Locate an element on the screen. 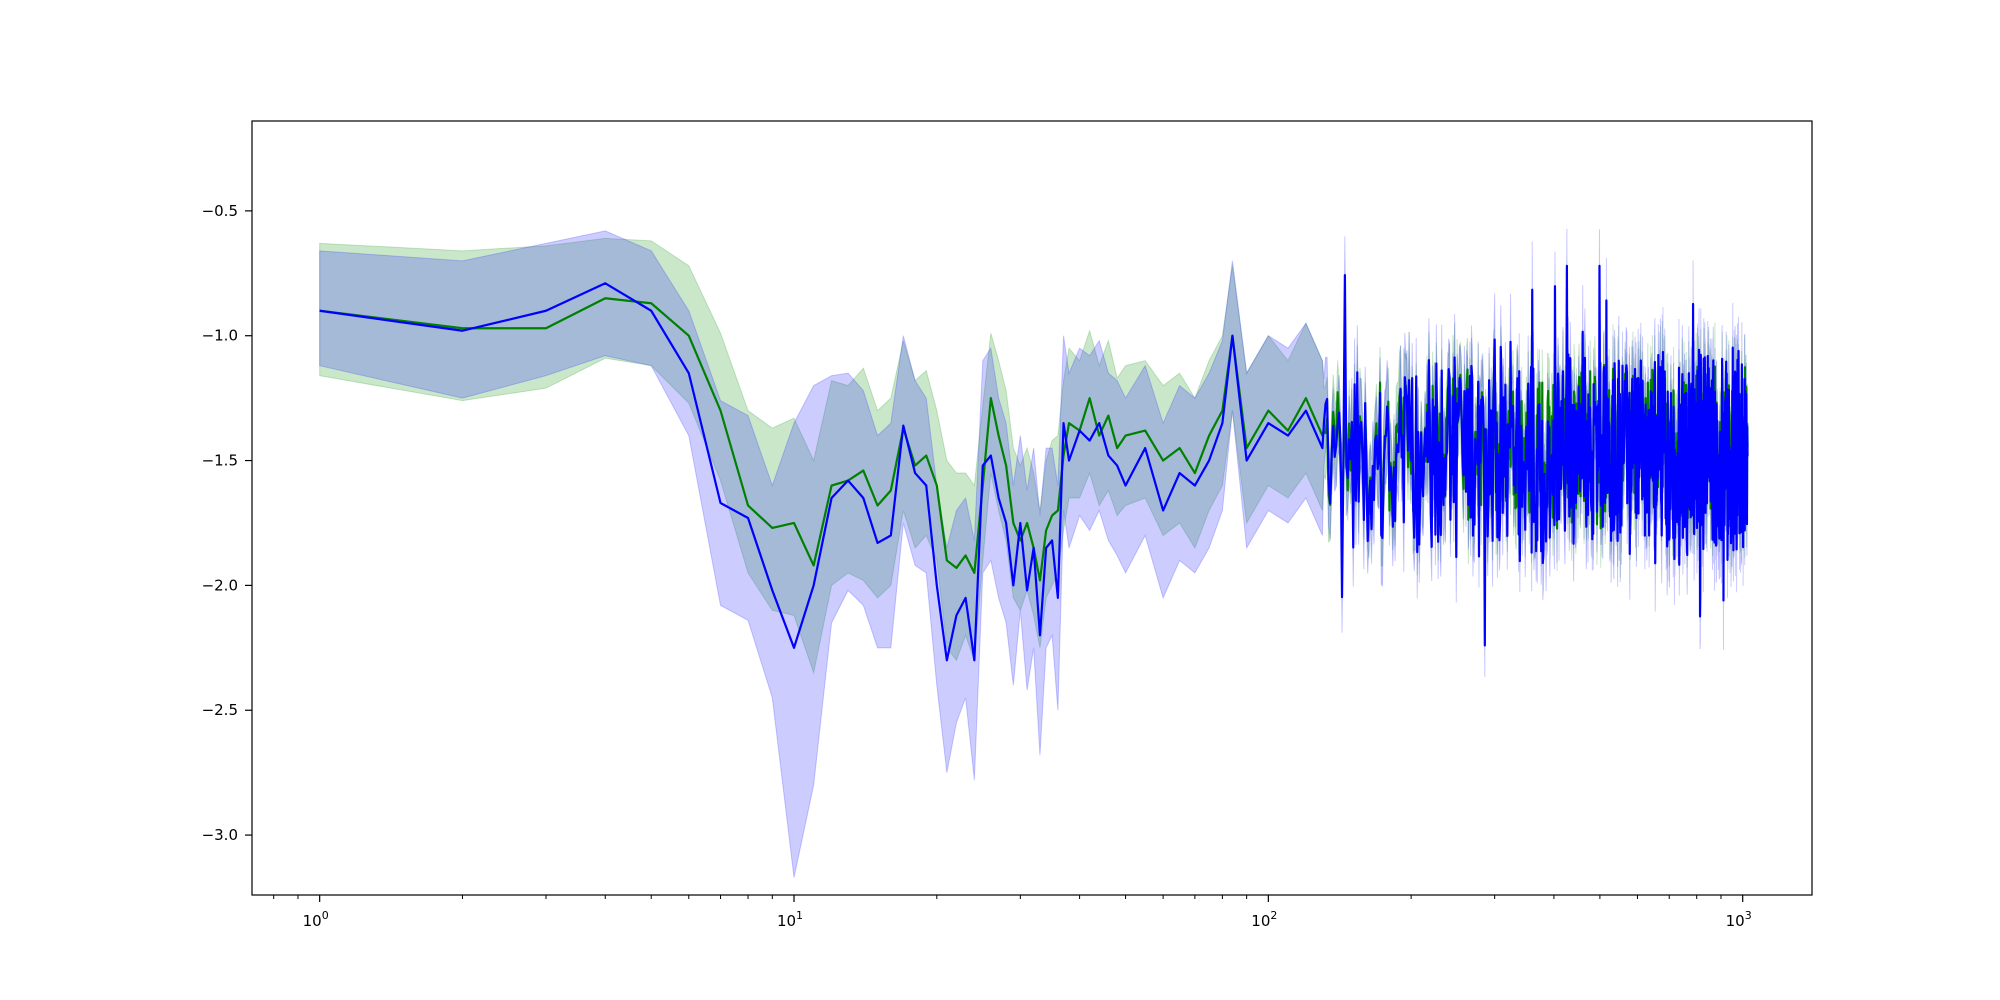 The image size is (2000, 1000). x-tick-label: 10⁰ is located at coordinates (316, 919).